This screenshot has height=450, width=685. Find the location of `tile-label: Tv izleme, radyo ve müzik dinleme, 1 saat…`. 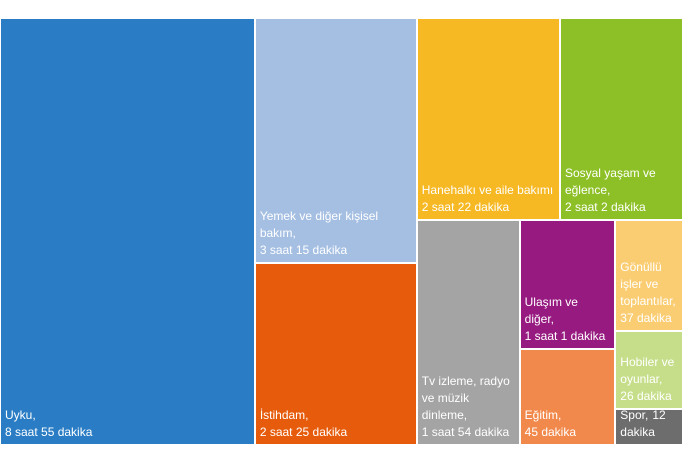

tile-label: Tv izleme, radyo ve müzik dinleme, 1 saat… is located at coordinates (468, 407).